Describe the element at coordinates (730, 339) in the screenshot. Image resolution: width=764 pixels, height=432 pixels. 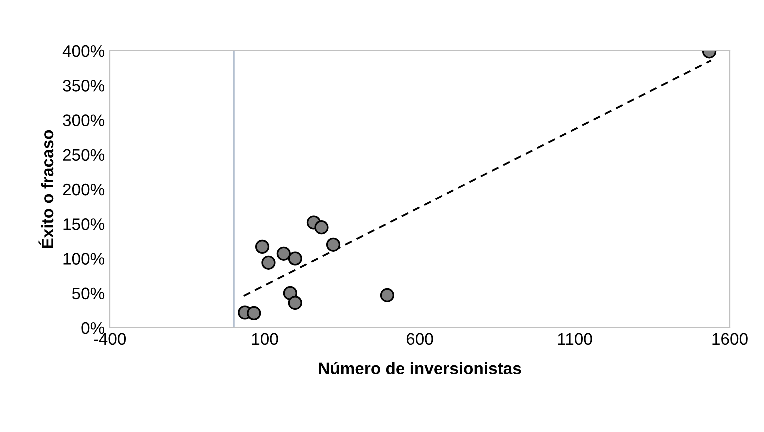
I see `x-tick-label: 1600` at that location.